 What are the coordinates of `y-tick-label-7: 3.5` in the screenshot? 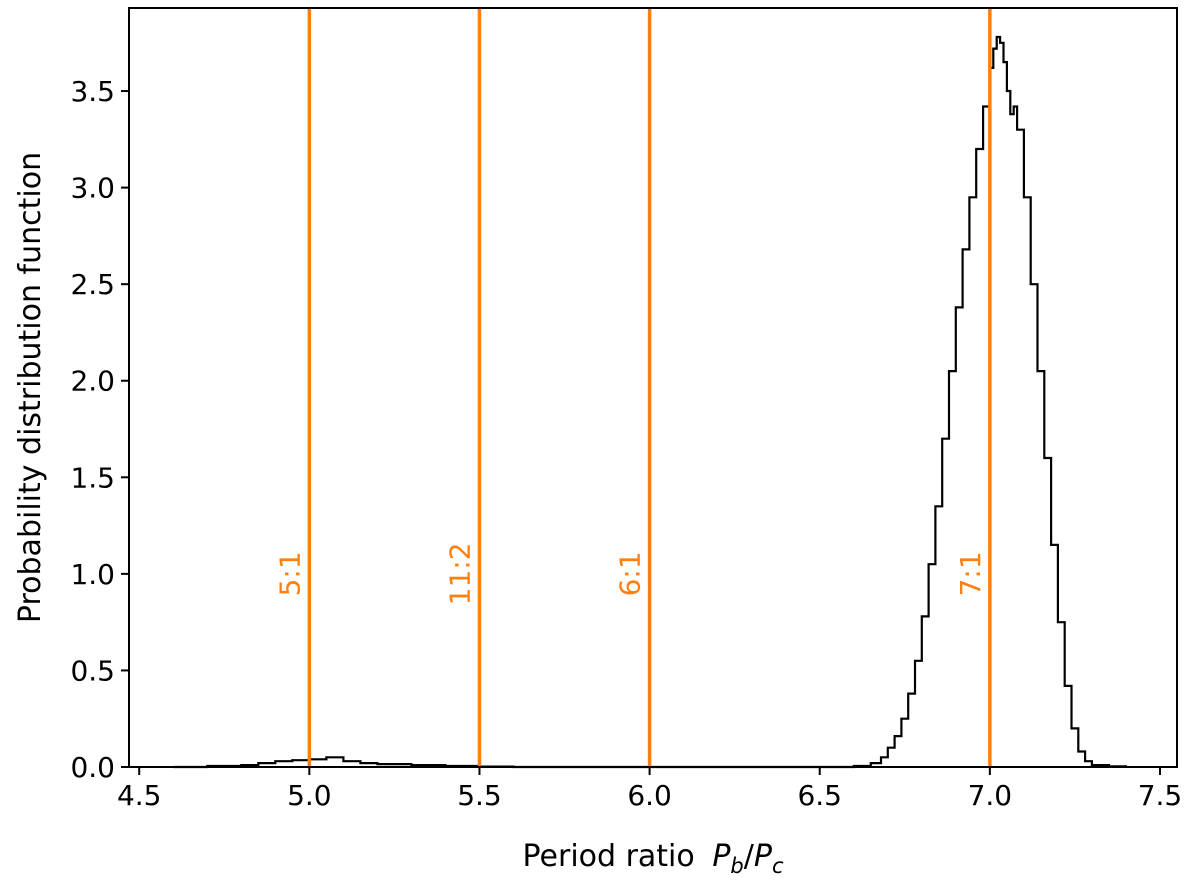 It's located at (92, 91).